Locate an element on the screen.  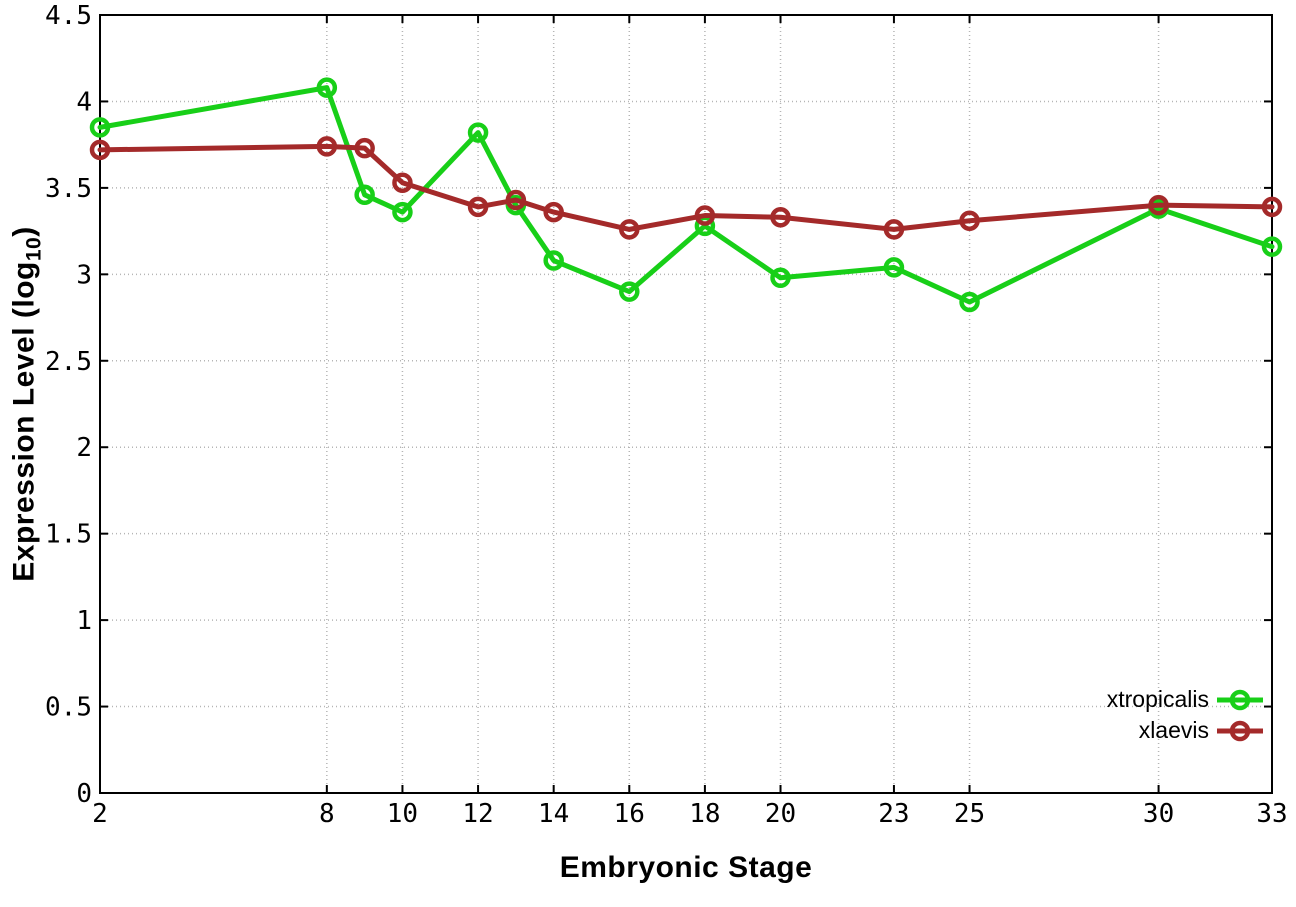
legend-label-xlaevis: xlaevis is located at coordinates (1173, 730).